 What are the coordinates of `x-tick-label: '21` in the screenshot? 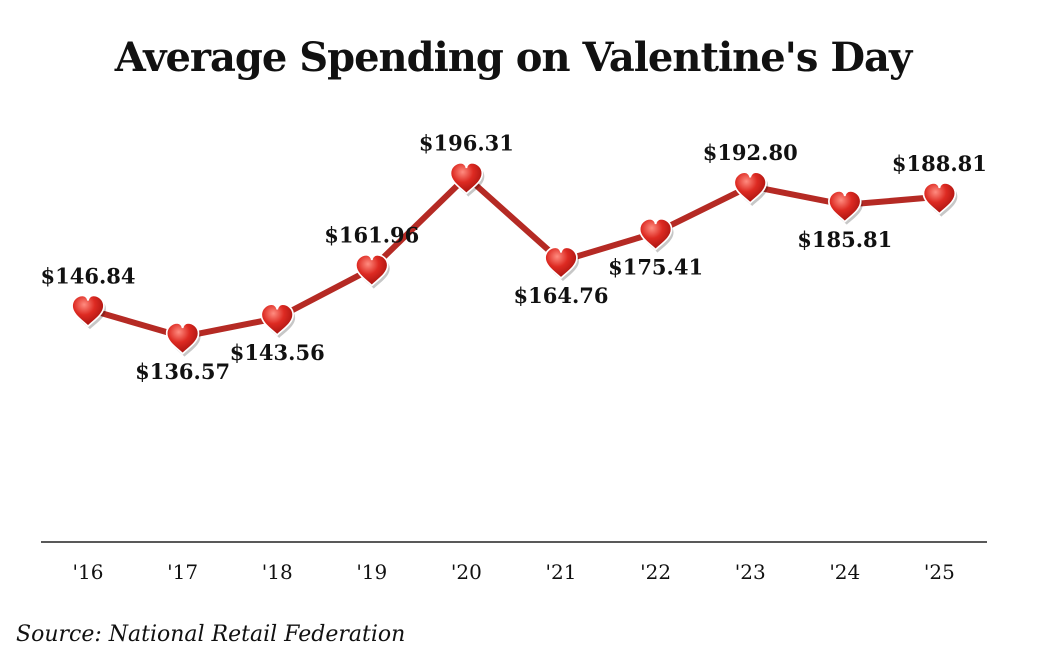 It's located at (561, 572).